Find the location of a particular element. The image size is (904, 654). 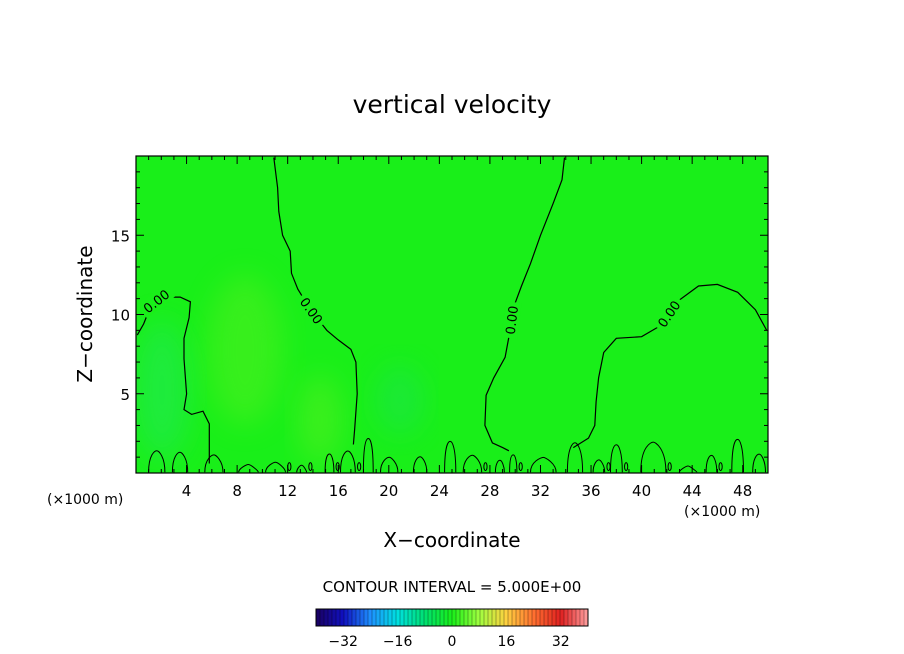

color-scale-tick-label: 32 is located at coordinates (561, 642).